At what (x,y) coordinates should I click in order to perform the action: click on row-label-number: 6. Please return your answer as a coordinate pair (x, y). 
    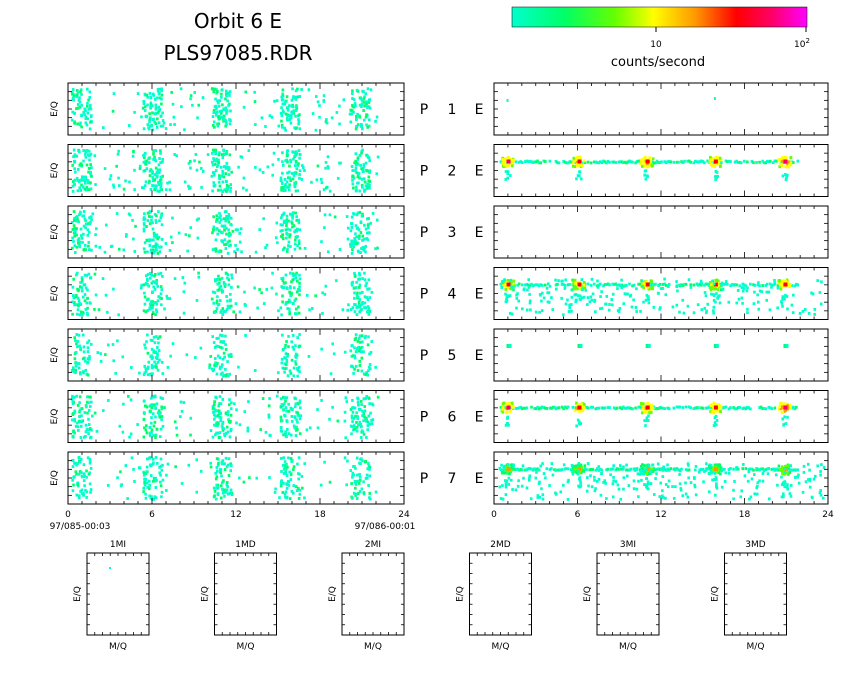
    Looking at the image, I should click on (452, 418).